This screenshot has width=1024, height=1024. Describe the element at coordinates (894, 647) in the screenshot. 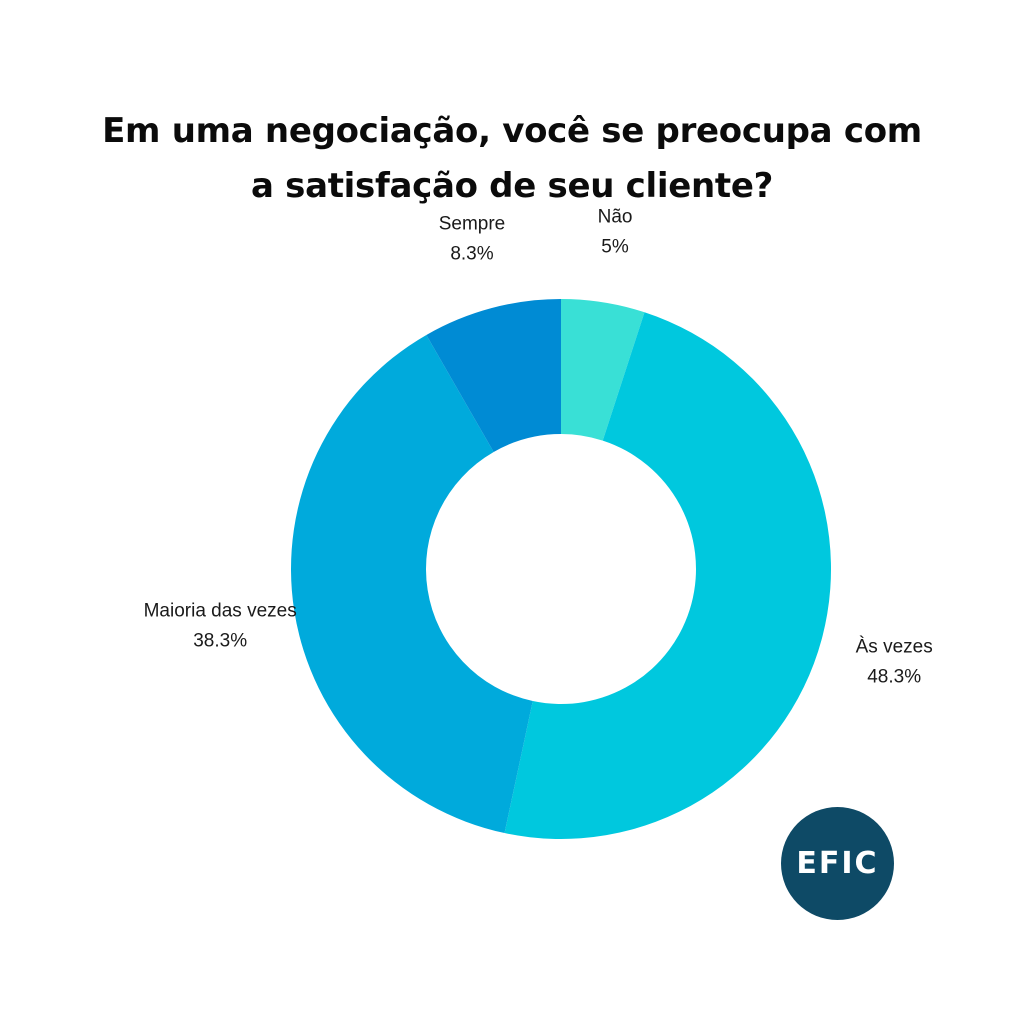

I see `slice-label-1: Às vezes` at that location.